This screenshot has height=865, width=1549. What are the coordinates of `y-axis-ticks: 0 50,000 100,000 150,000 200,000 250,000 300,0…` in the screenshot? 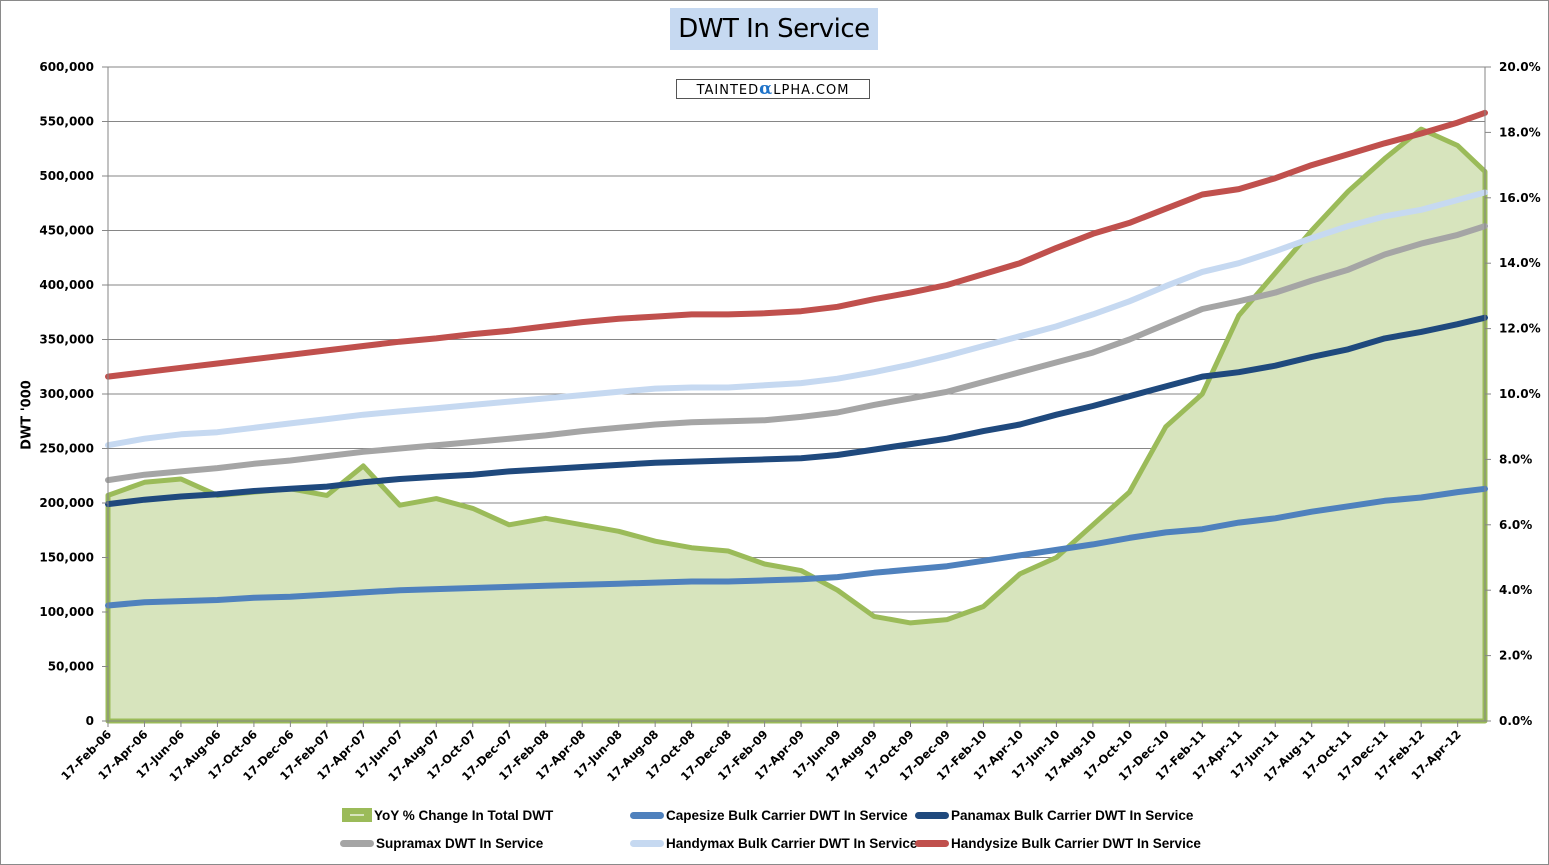 It's located at (66, 394).